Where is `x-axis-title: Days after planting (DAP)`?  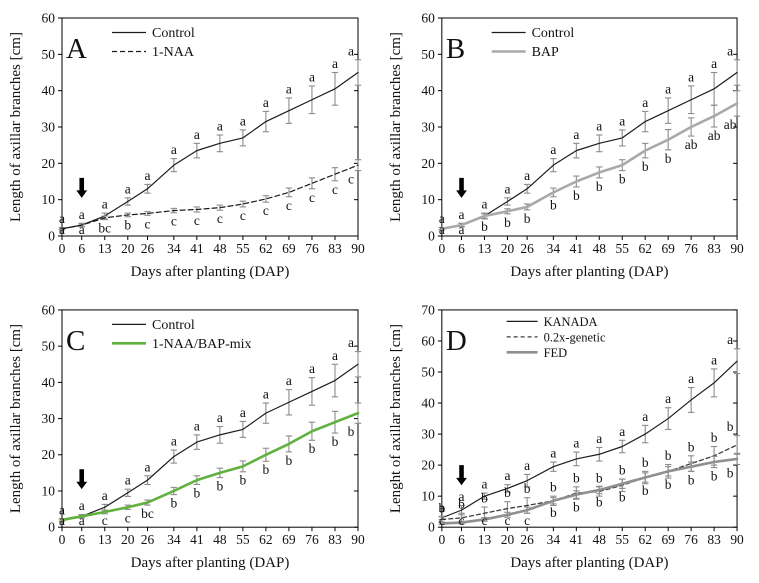
x-axis-title: Days after planting (DAP) is located at coordinates (589, 272).